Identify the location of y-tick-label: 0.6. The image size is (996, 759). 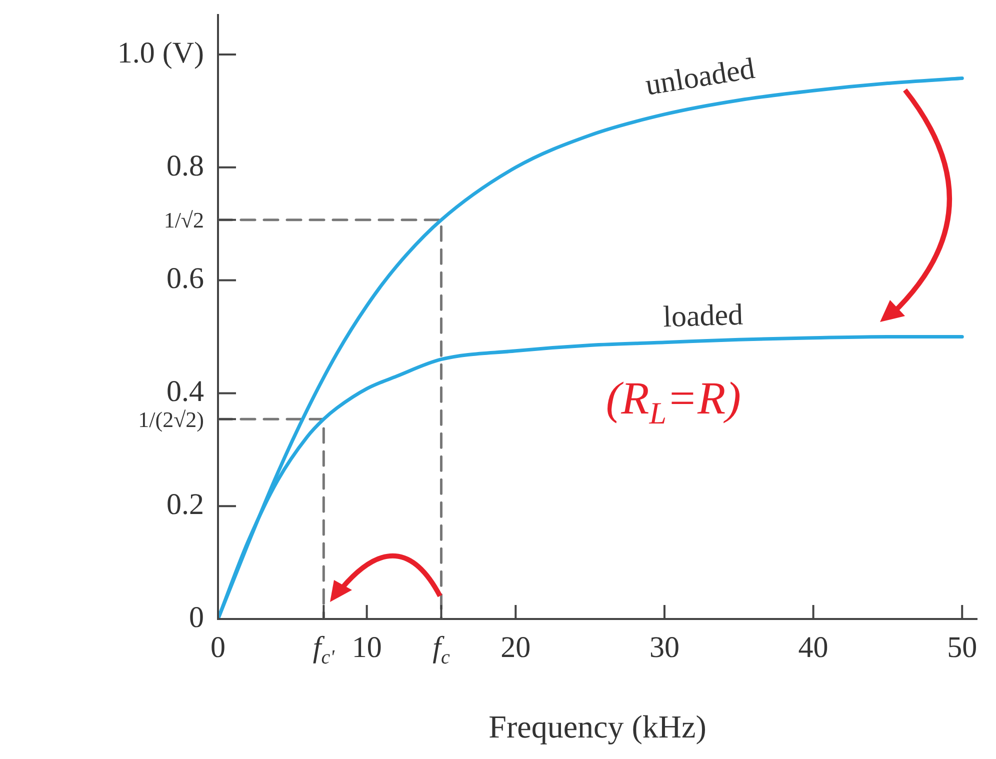
(185, 279).